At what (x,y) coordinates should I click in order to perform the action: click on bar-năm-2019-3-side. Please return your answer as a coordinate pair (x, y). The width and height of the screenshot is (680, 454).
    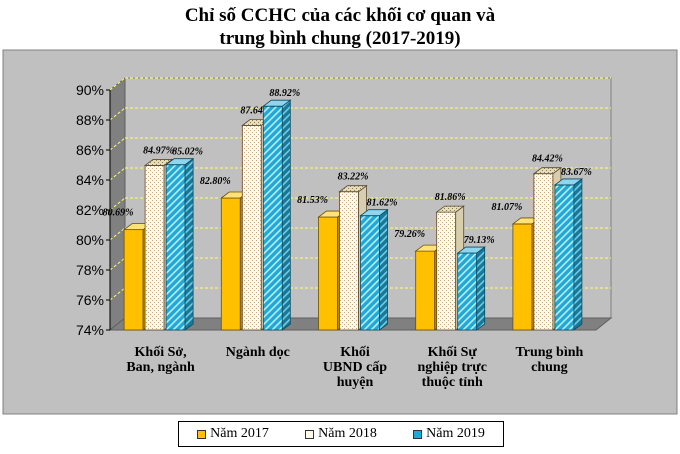
    Looking at the image, I should click on (481, 288).